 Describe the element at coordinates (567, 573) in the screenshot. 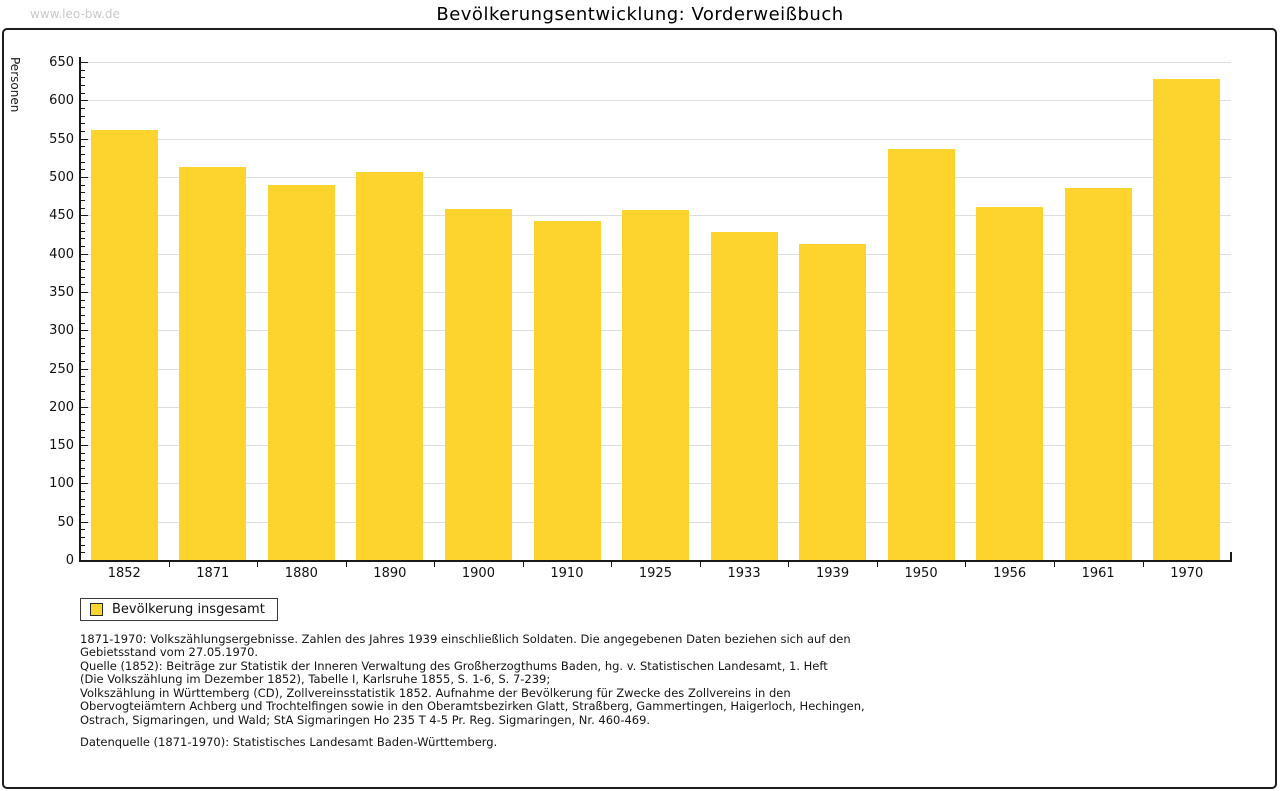

I see `x-axis-label: 1910` at that location.